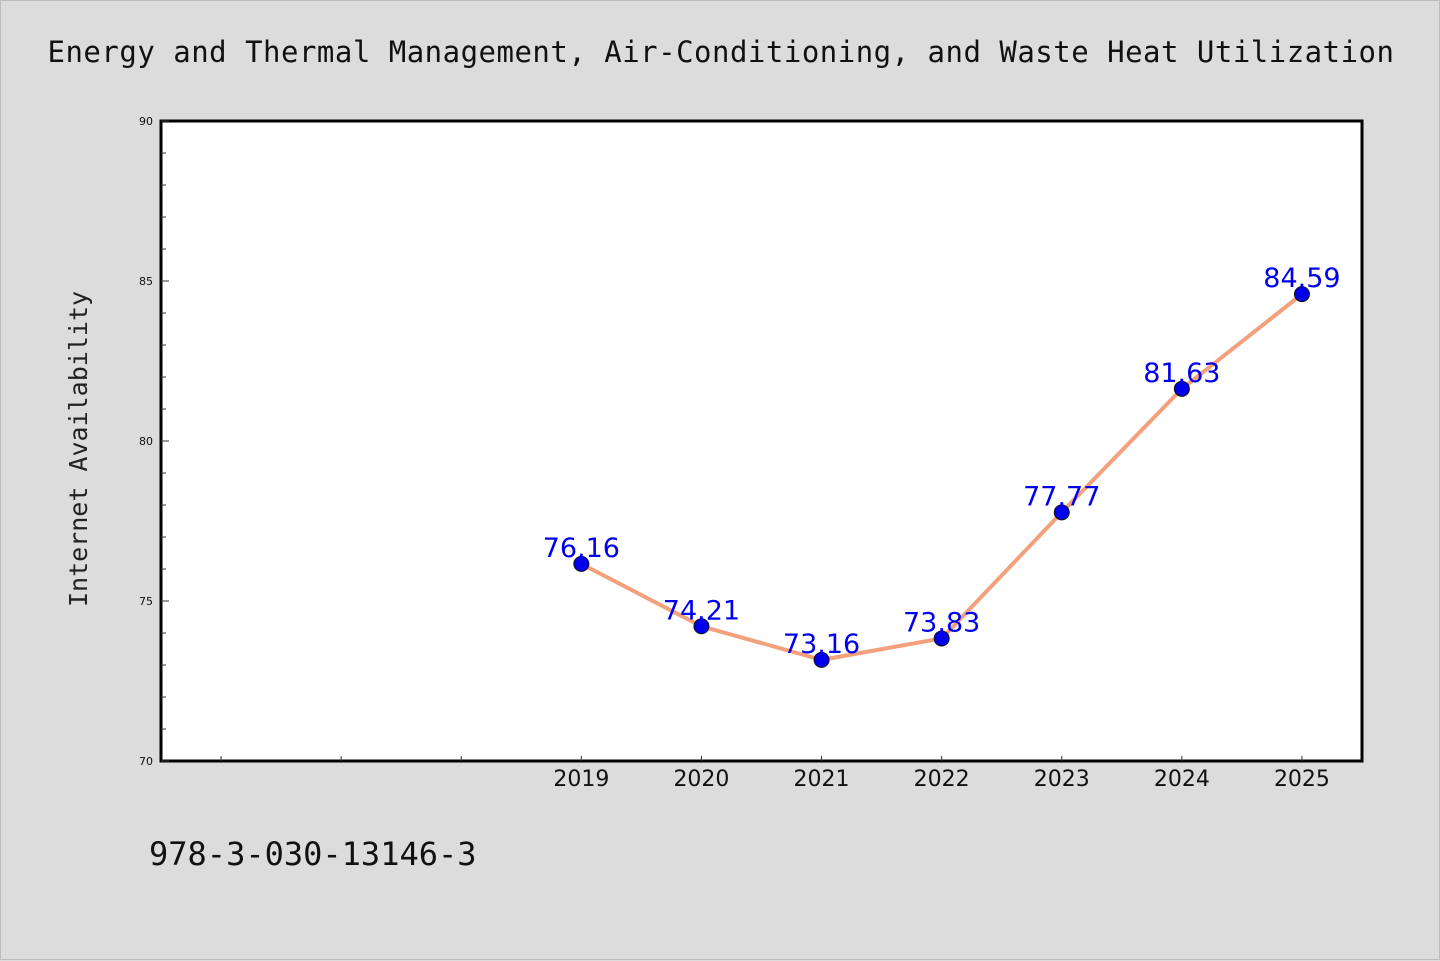 This screenshot has width=1440, height=961. I want to click on x-tick-label: 2020, so click(701, 779).